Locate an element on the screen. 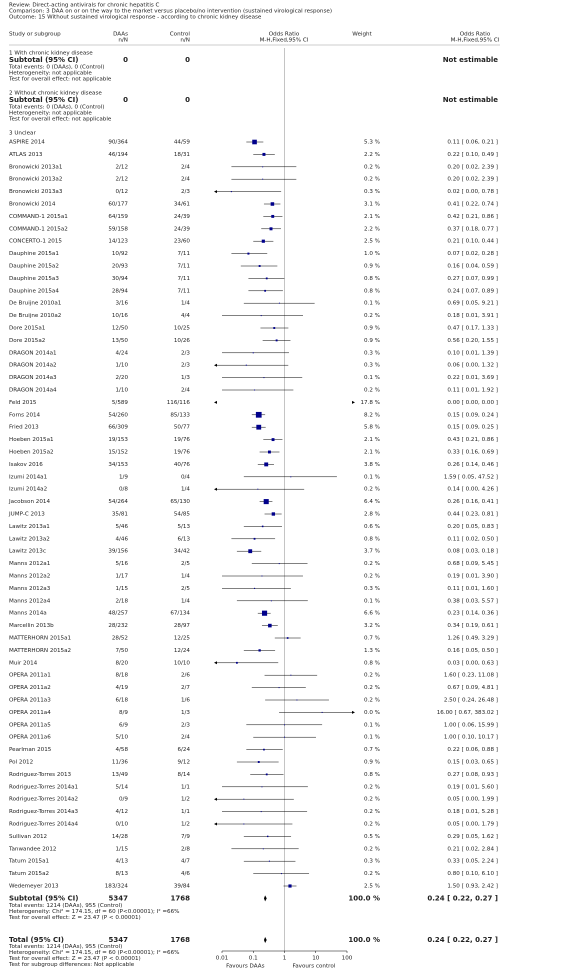 This screenshot has width=566, height=975. weight: 2.2 % is located at coordinates (372, 155).